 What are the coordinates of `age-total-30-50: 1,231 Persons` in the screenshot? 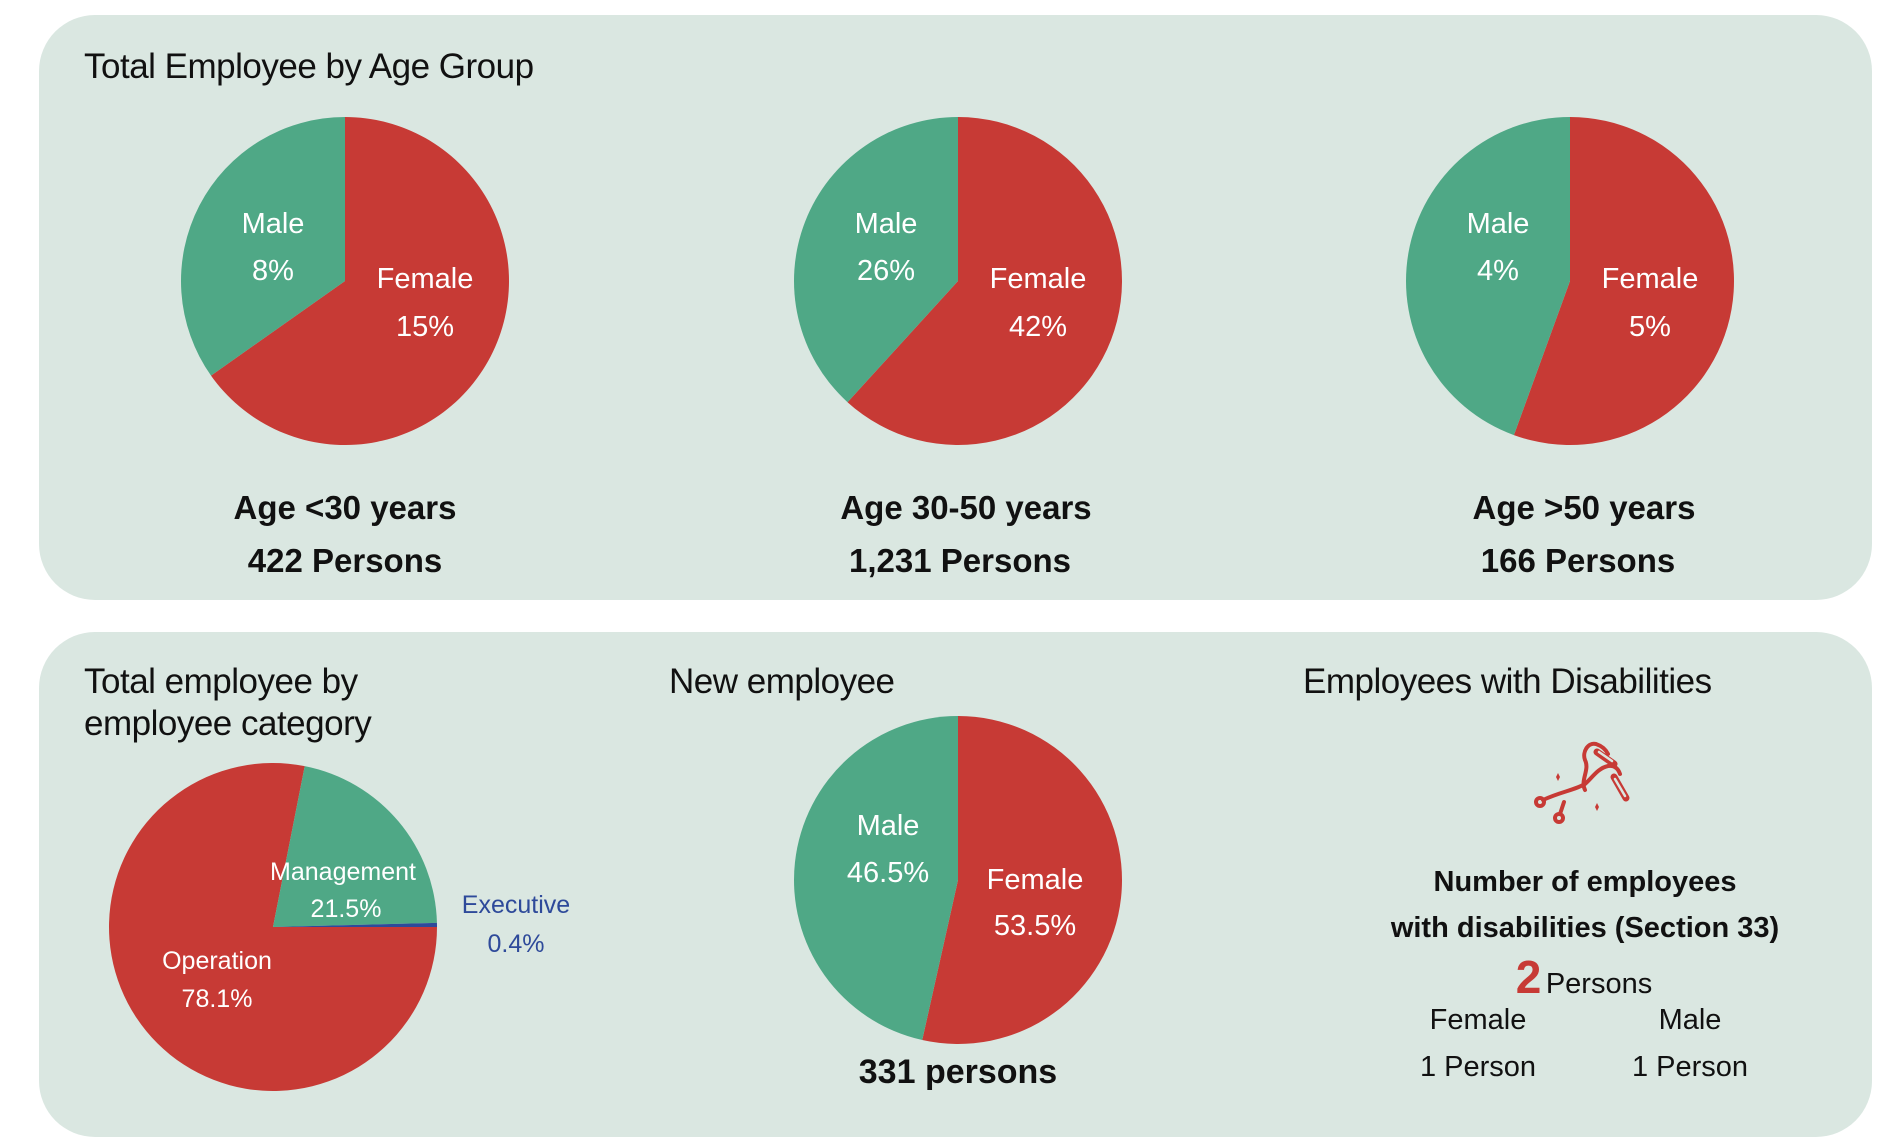 It's located at (960, 560).